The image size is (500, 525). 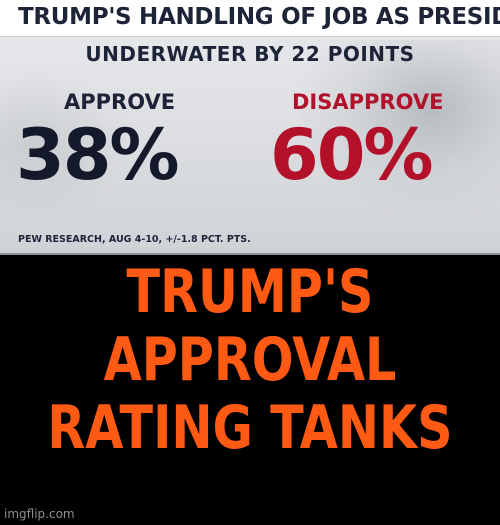 I want to click on caption-line-3: RATING TANKS, so click(x=250, y=428).